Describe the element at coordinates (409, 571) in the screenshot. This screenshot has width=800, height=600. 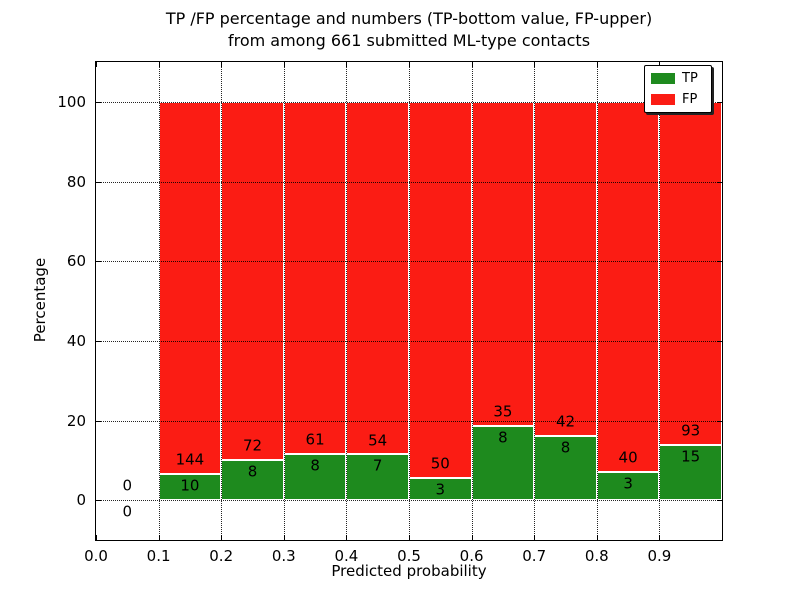
I see `x-axis-label: Predicted probability` at that location.